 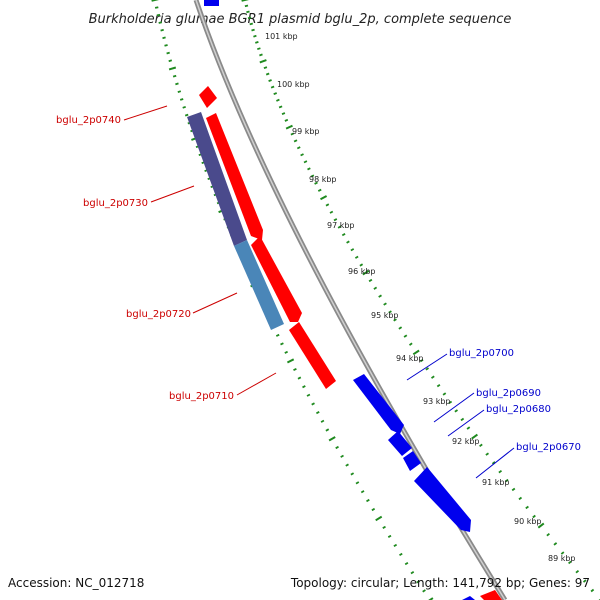 I want to click on label-bglu_2p0690: bglu_2p0690, so click(x=508, y=393).